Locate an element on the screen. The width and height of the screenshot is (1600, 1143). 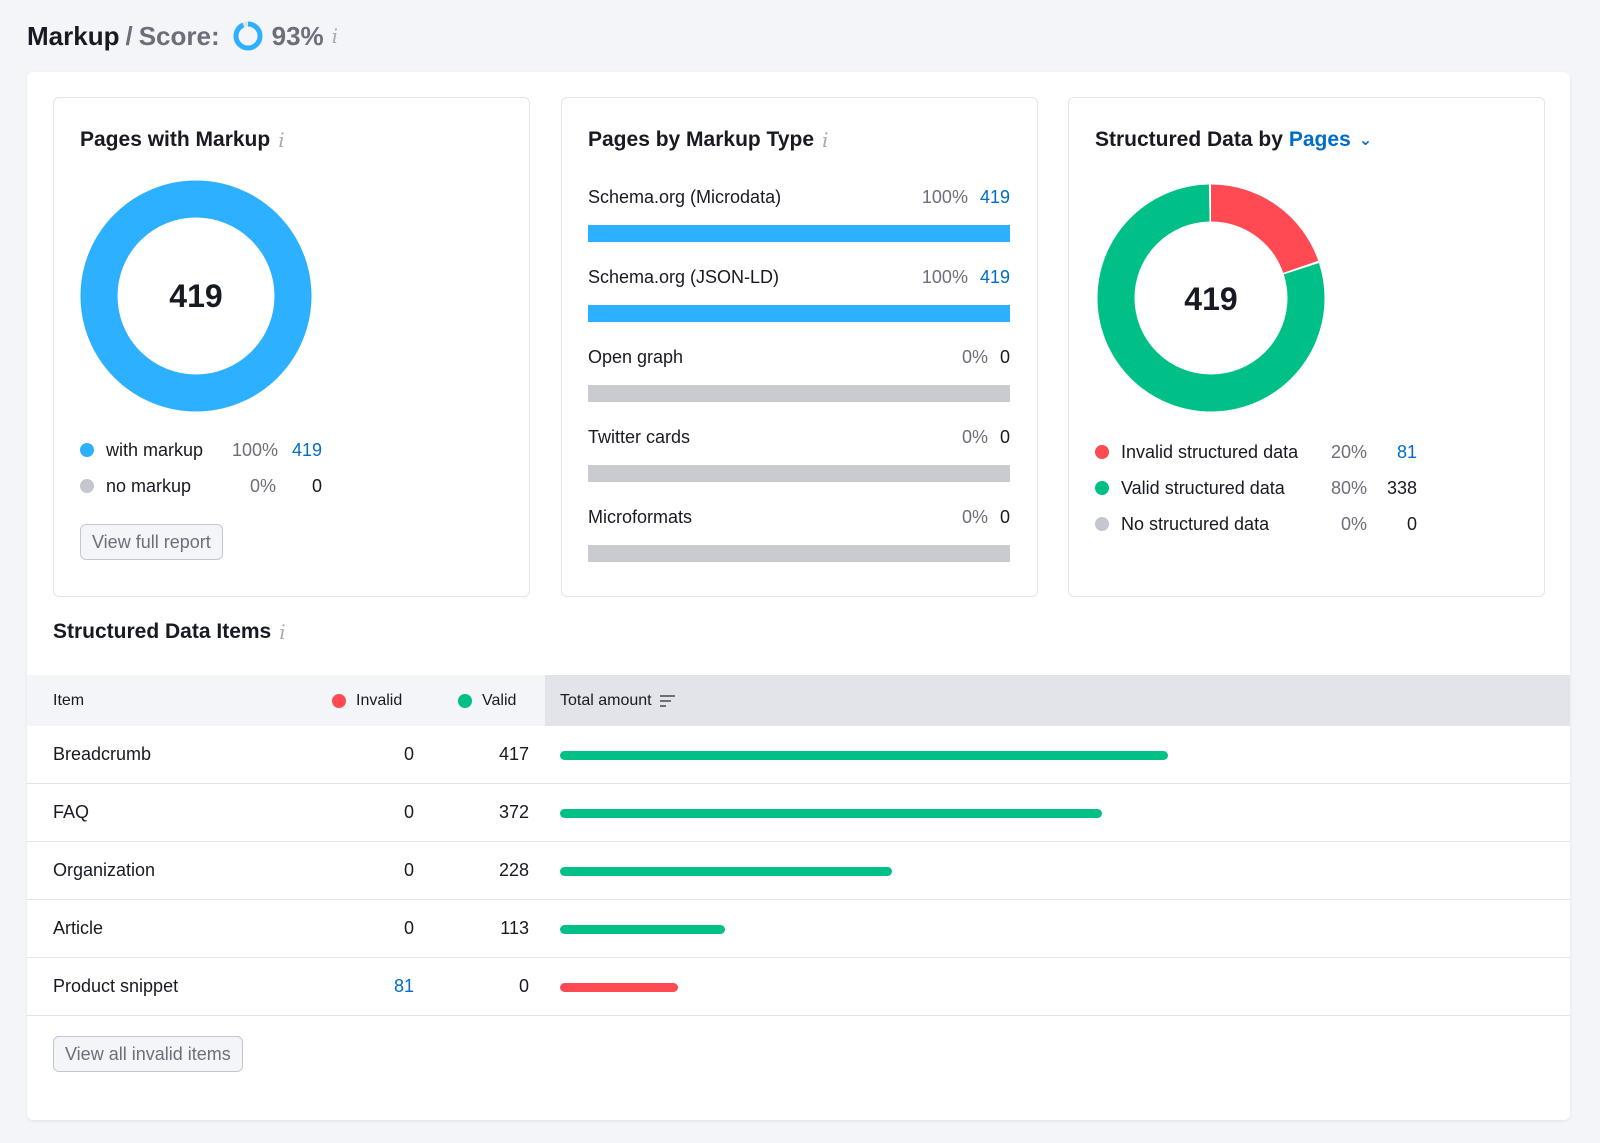
widget-title: Structured Data by Pages ⌄ is located at coordinates (1233, 140).